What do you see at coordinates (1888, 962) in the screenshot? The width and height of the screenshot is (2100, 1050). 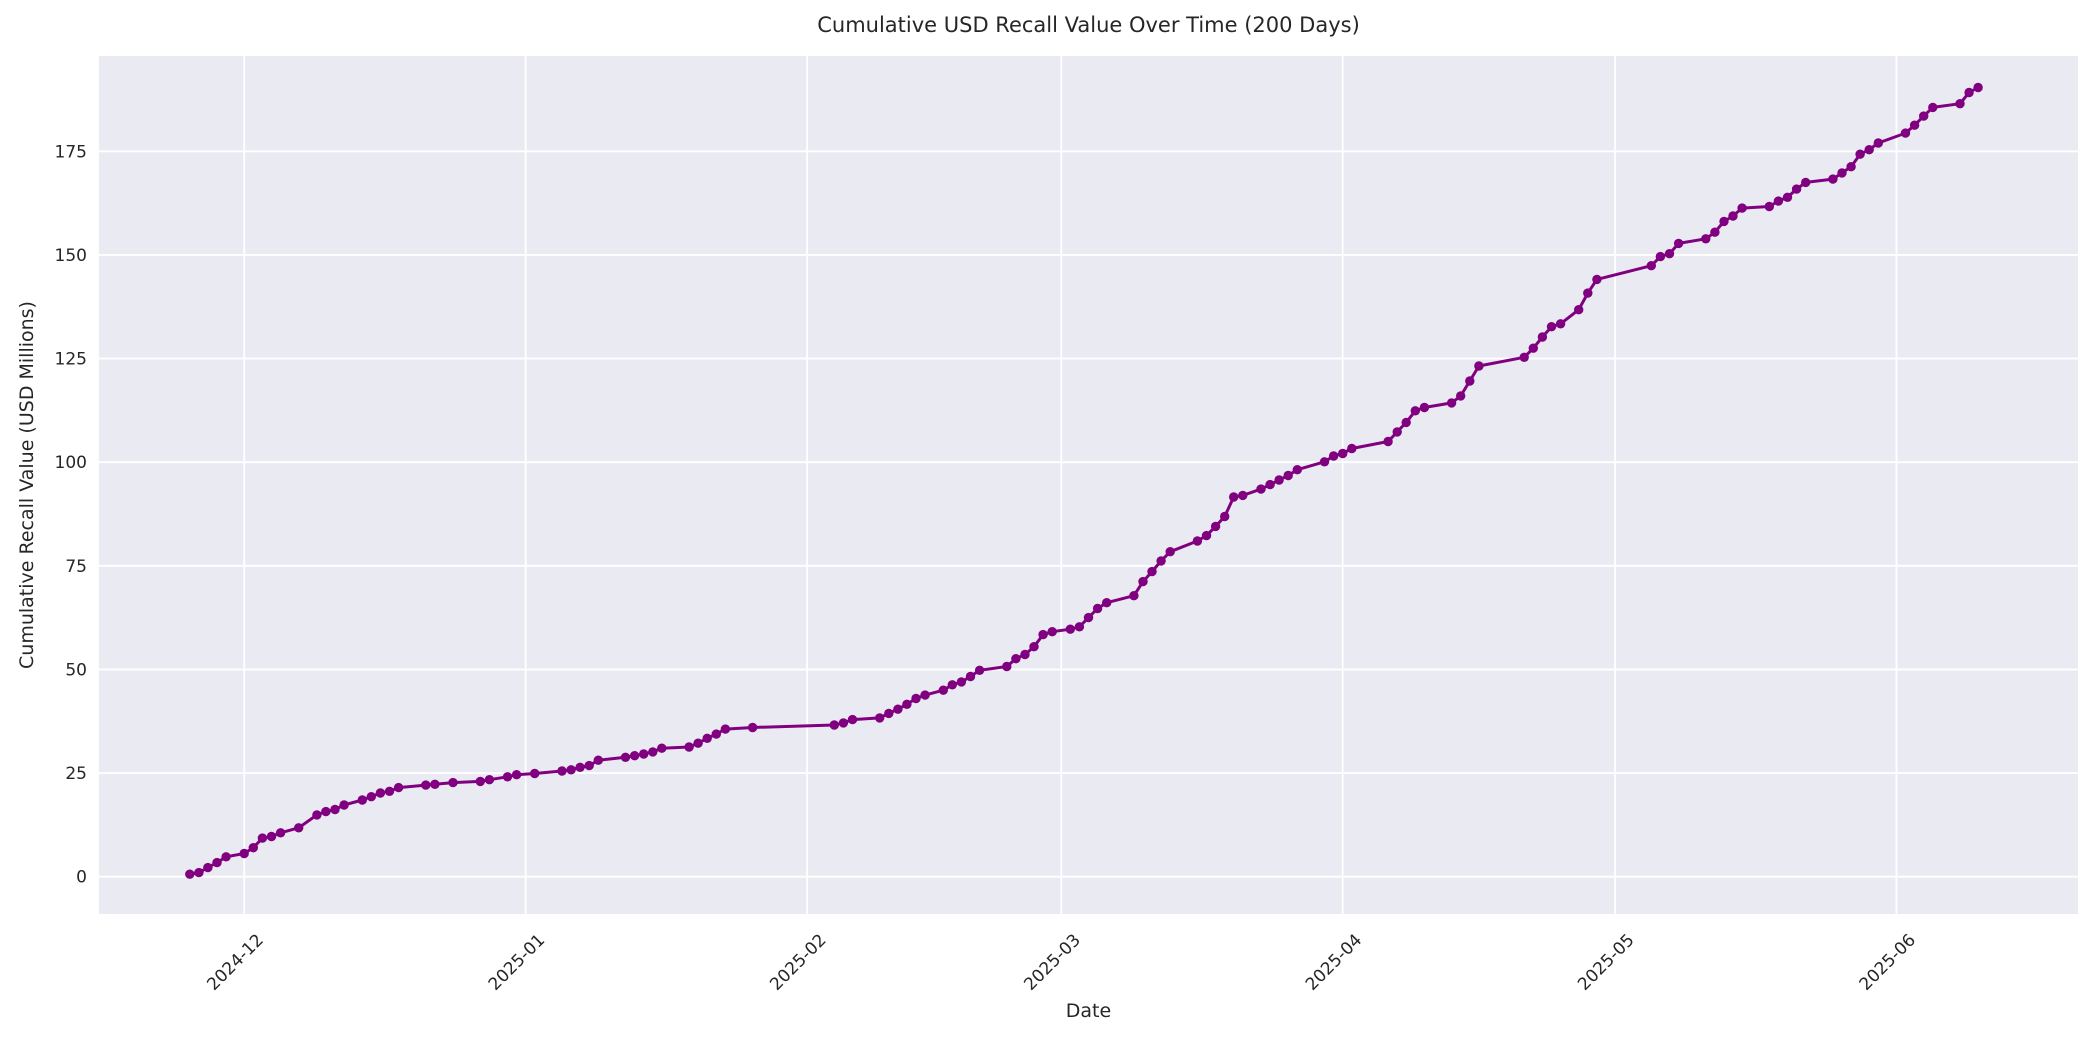 I see `x-tick-label: 2025-06` at bounding box center [1888, 962].